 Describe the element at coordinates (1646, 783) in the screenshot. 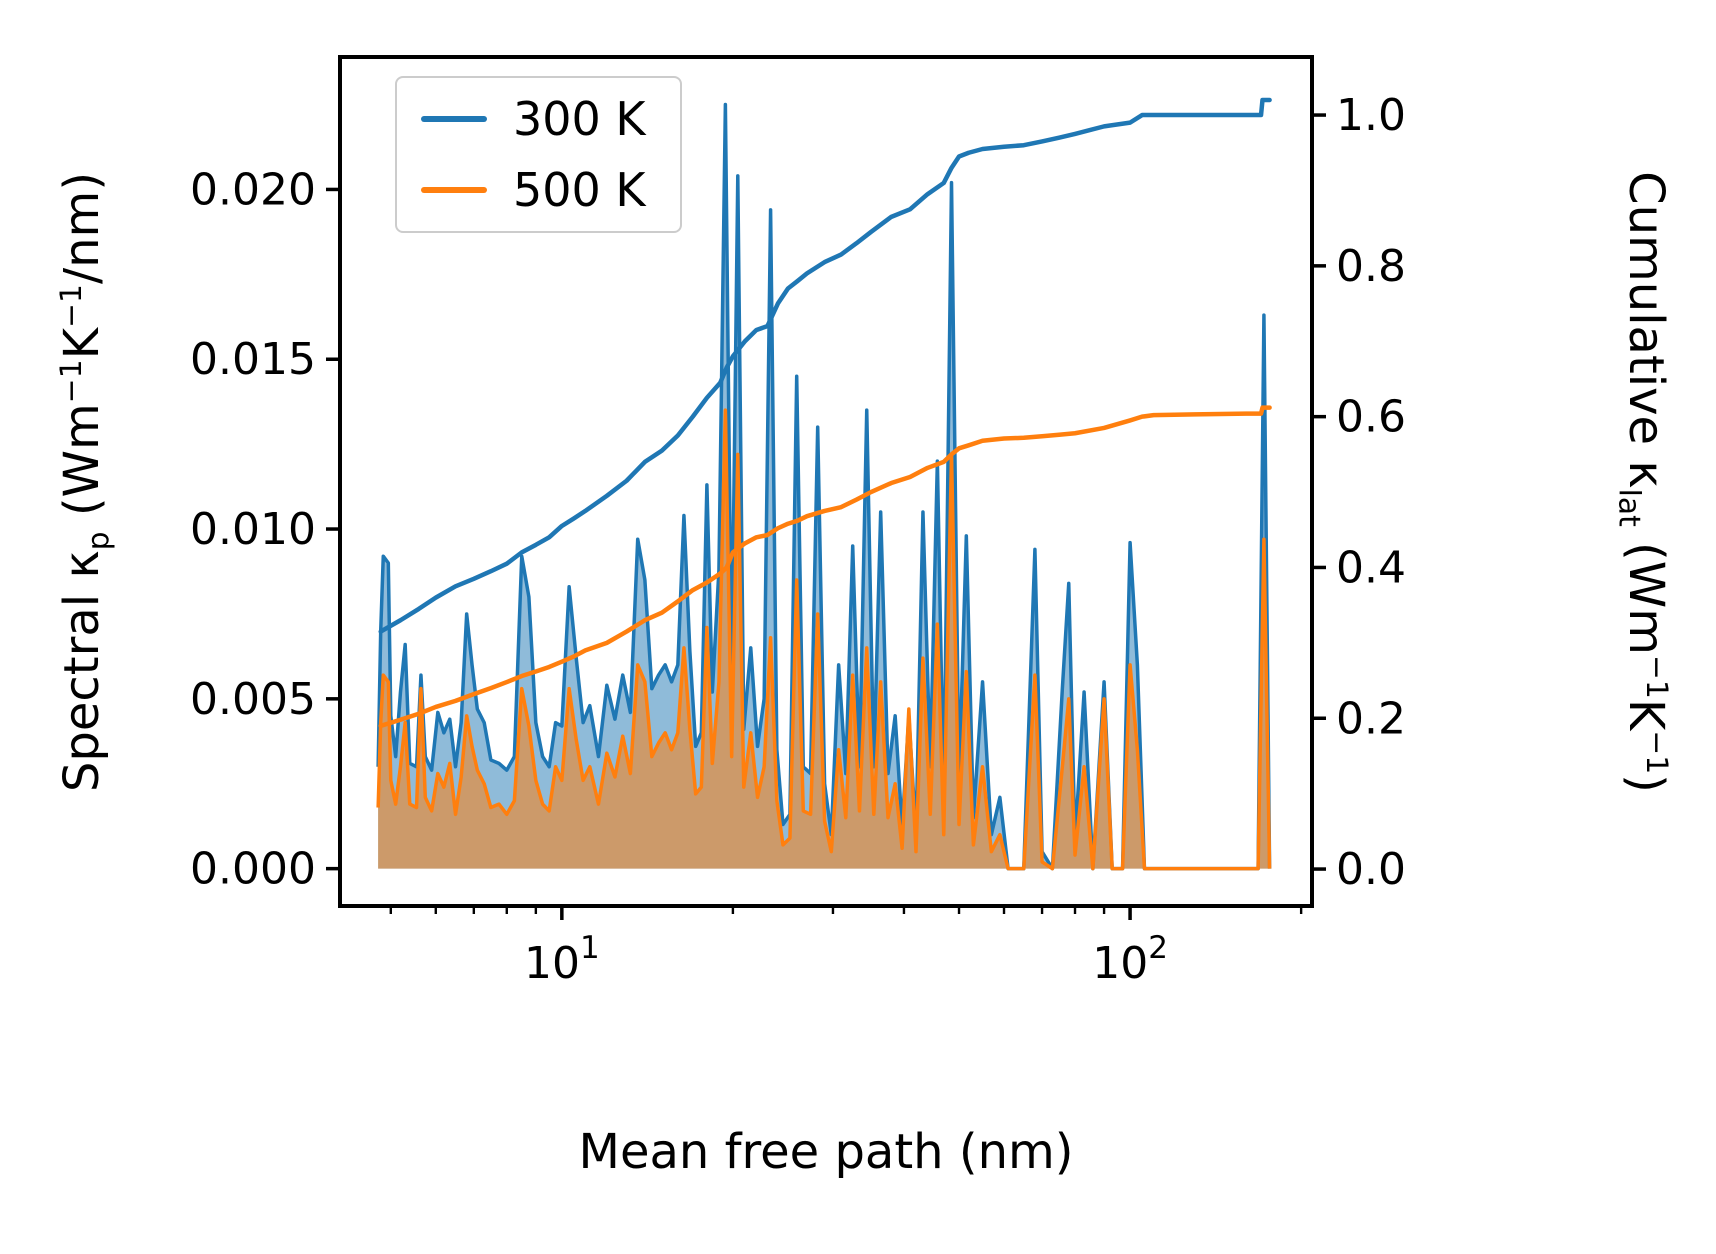

I see `axis-title-segment: )` at that location.